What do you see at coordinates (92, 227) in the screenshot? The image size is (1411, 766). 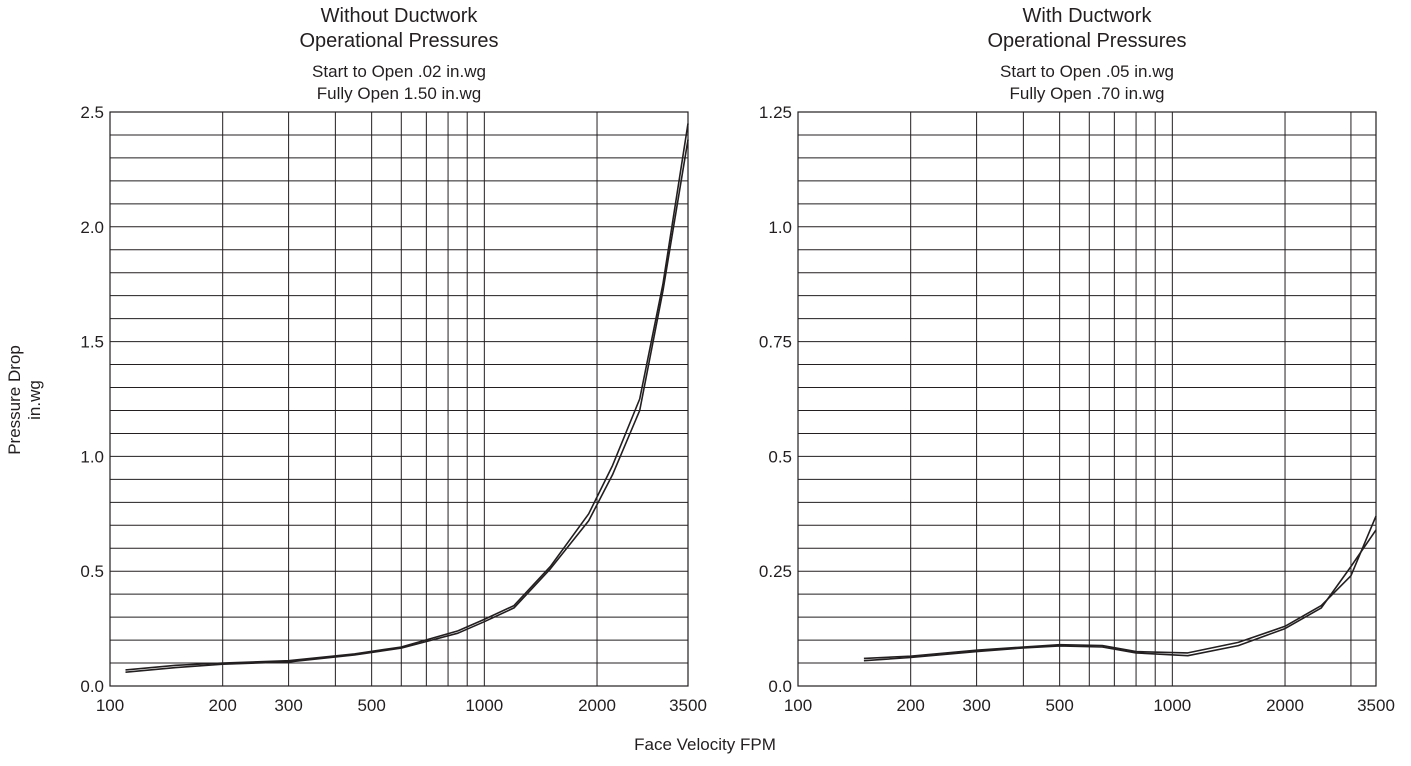 I see `y-tick-label: 2.0` at bounding box center [92, 227].